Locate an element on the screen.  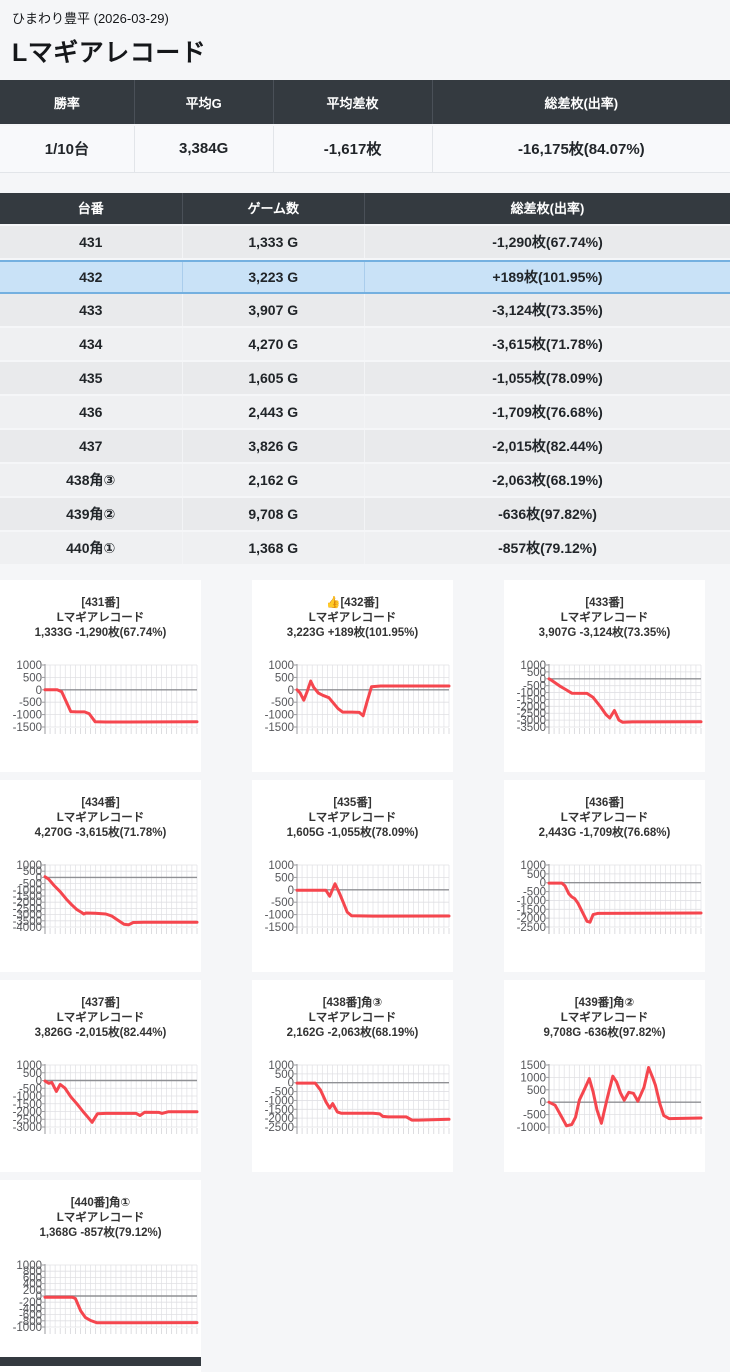
table-row: 431 1,333 G -1,290枚(67.74%) is located at coordinates (365, 242).